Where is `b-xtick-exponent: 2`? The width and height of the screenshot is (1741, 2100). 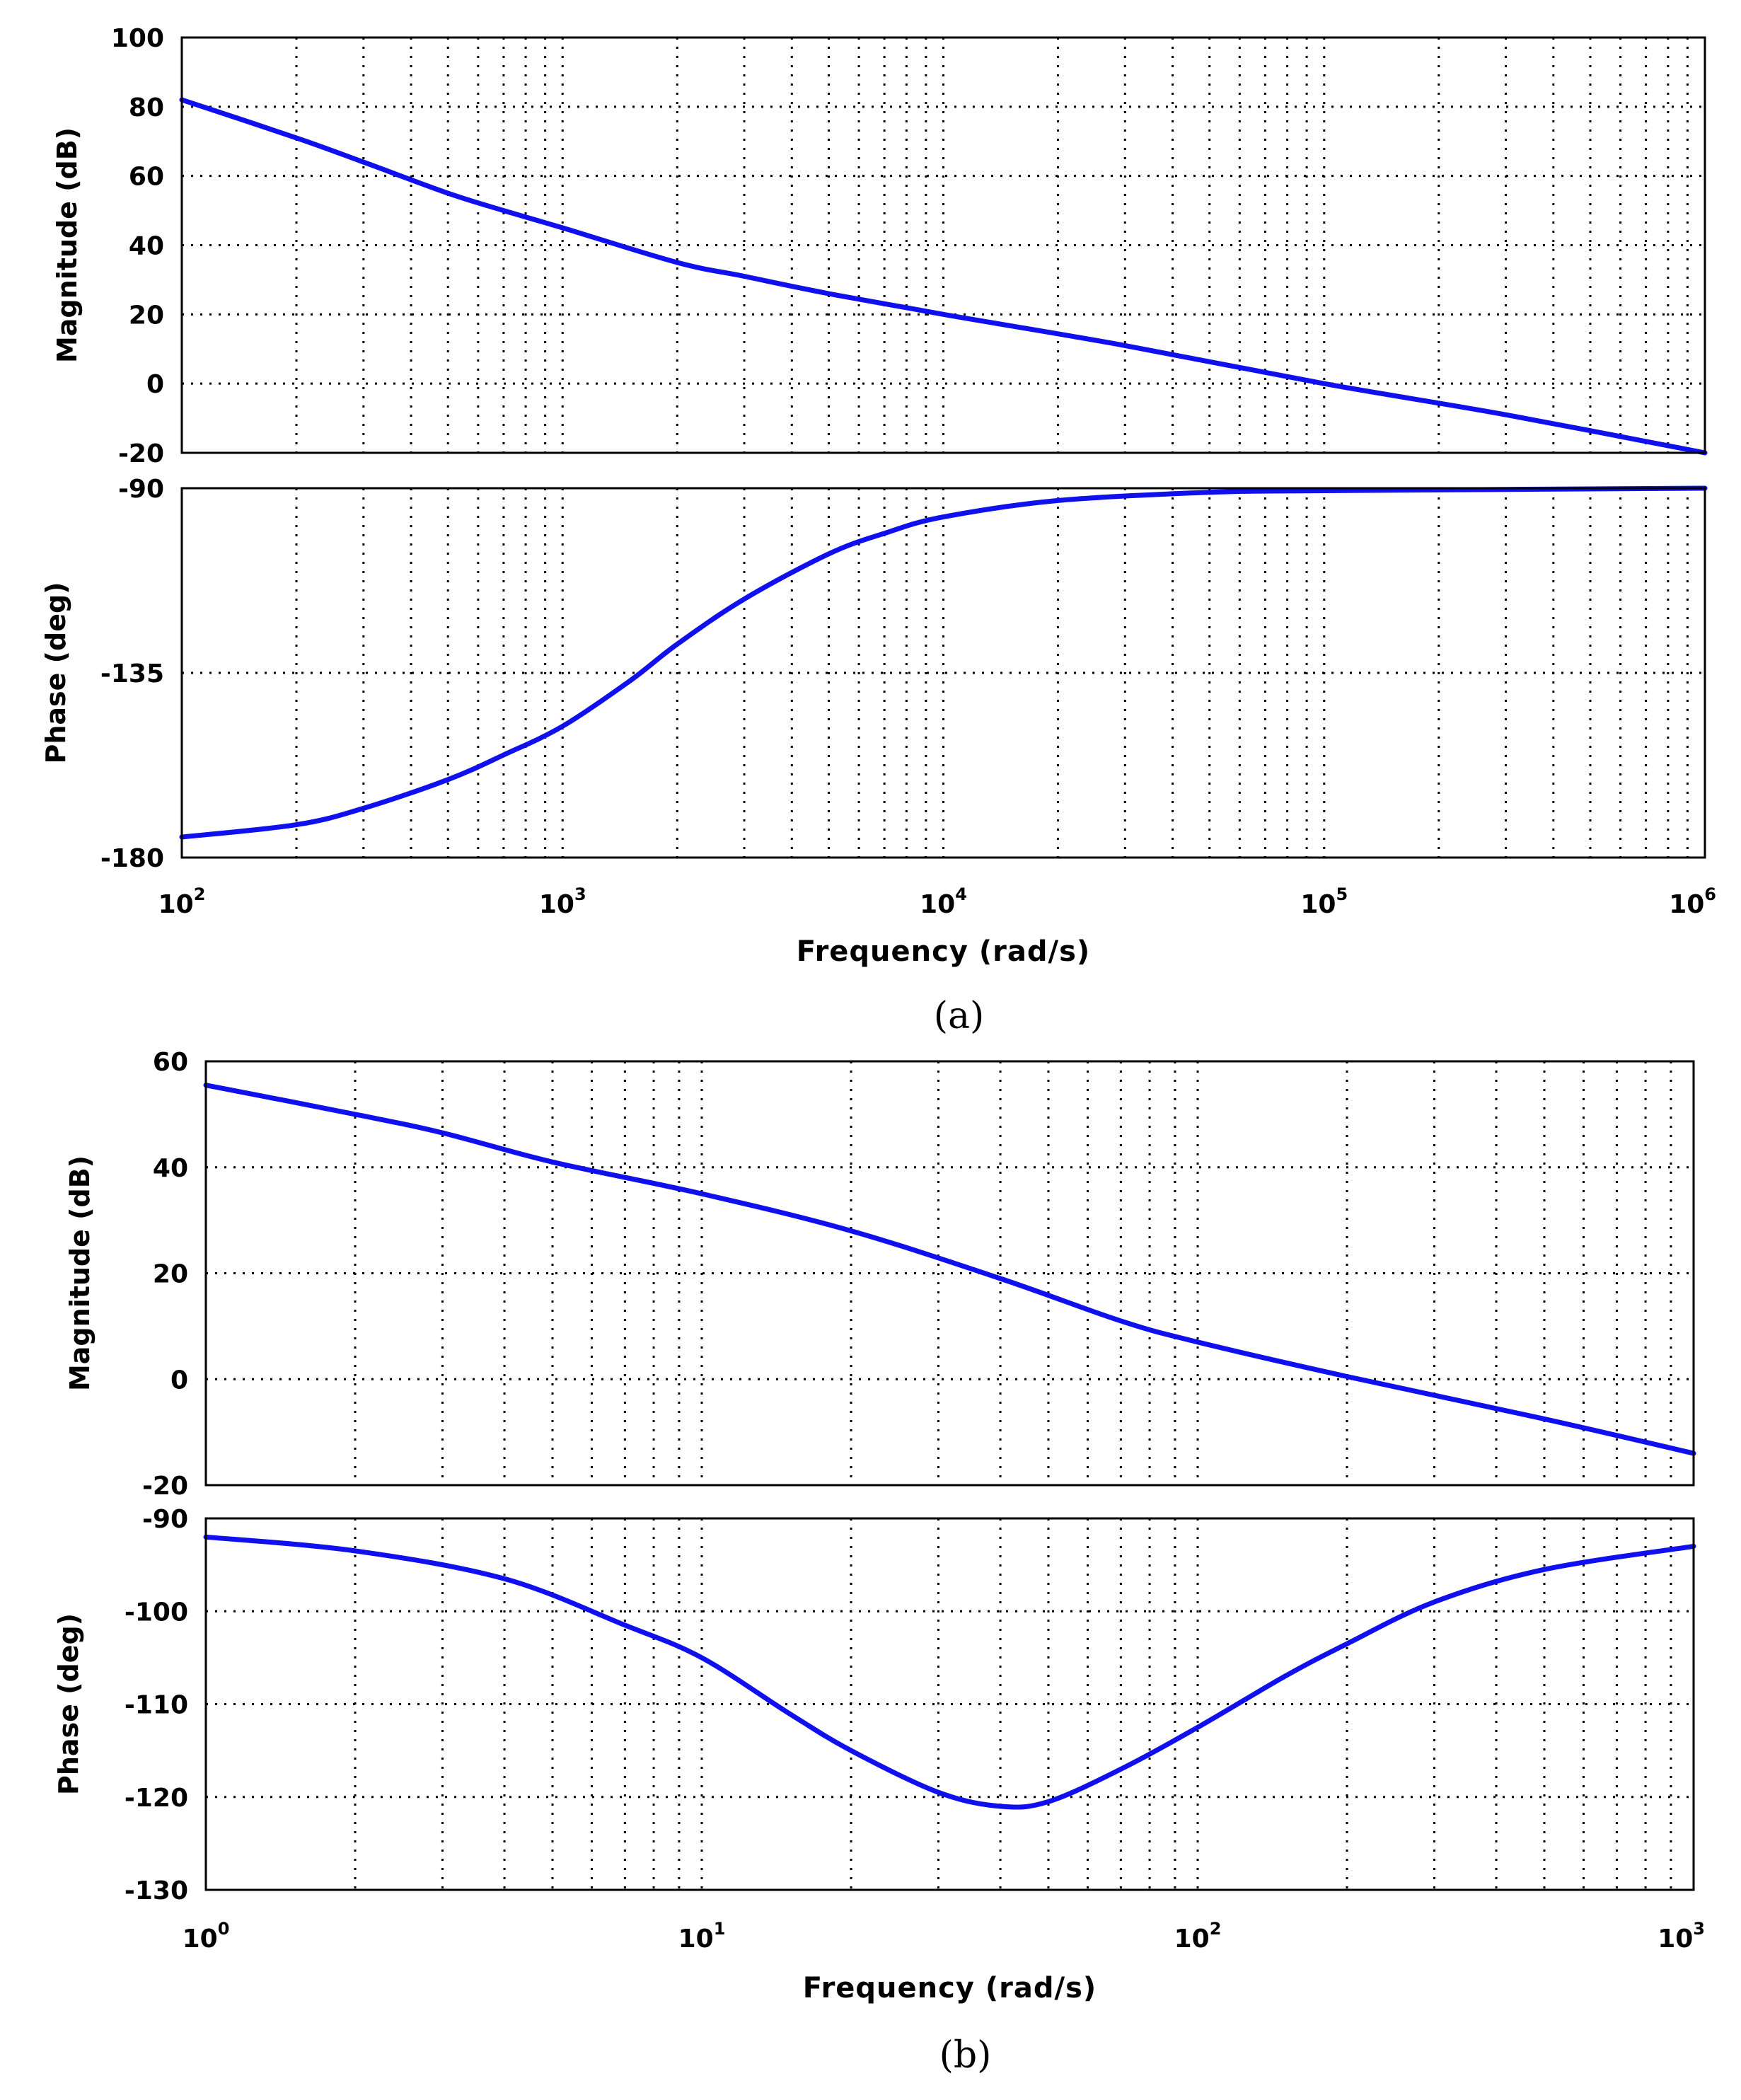 b-xtick-exponent: 2 is located at coordinates (1216, 1929).